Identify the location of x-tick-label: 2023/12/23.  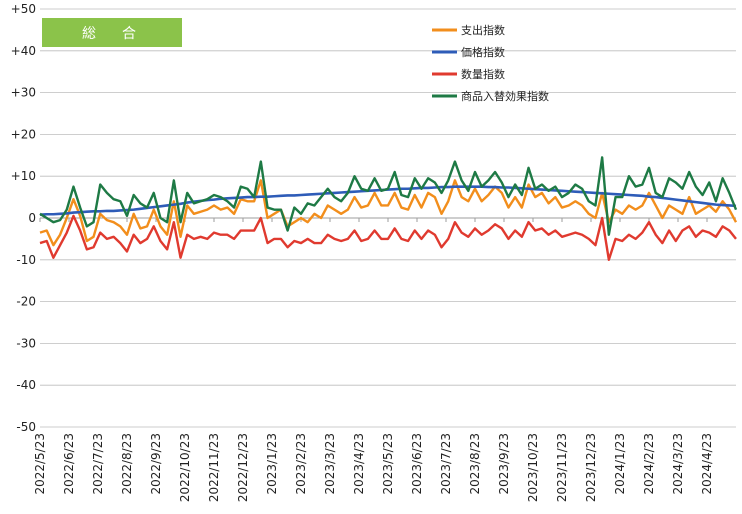
(591, 467).